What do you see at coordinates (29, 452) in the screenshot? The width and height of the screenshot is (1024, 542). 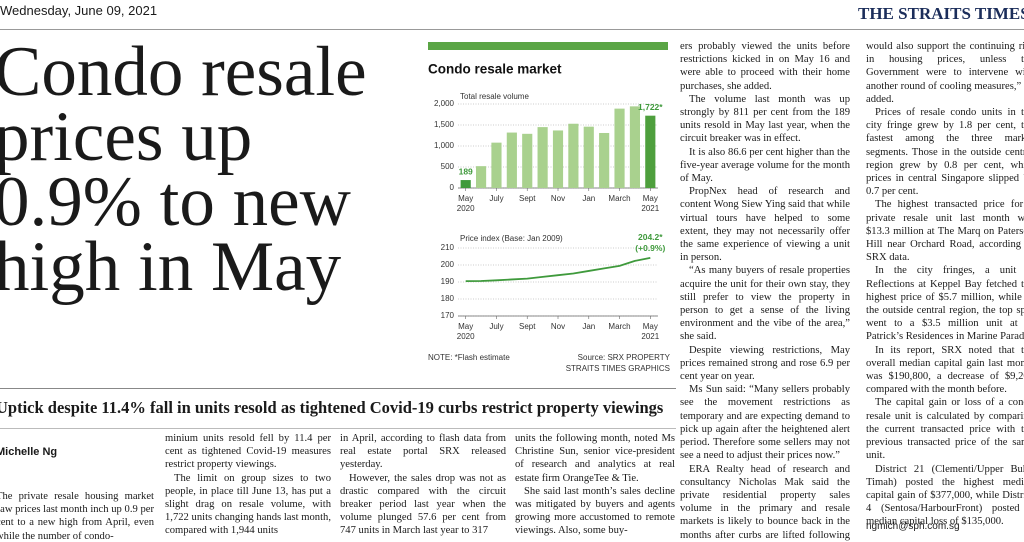 I see `byline: Michelle Ng` at bounding box center [29, 452].